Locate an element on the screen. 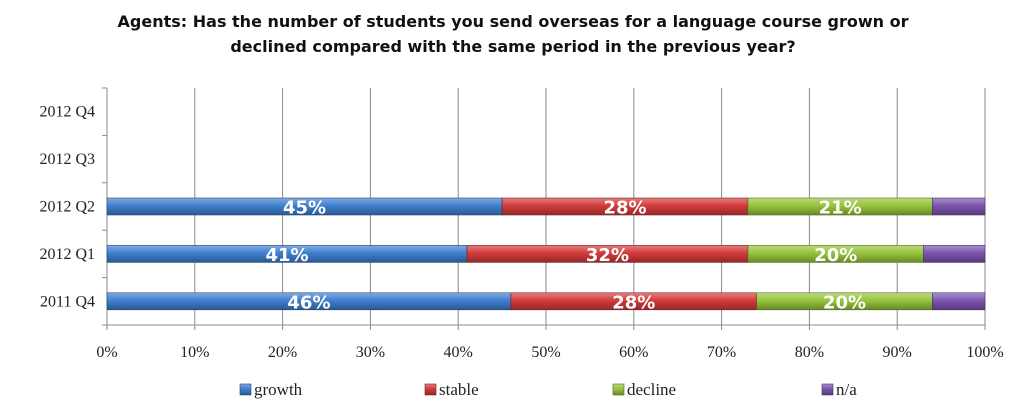 Image resolution: width=1026 pixels, height=412 pixels. x-tick-label: 60% is located at coordinates (633, 352).